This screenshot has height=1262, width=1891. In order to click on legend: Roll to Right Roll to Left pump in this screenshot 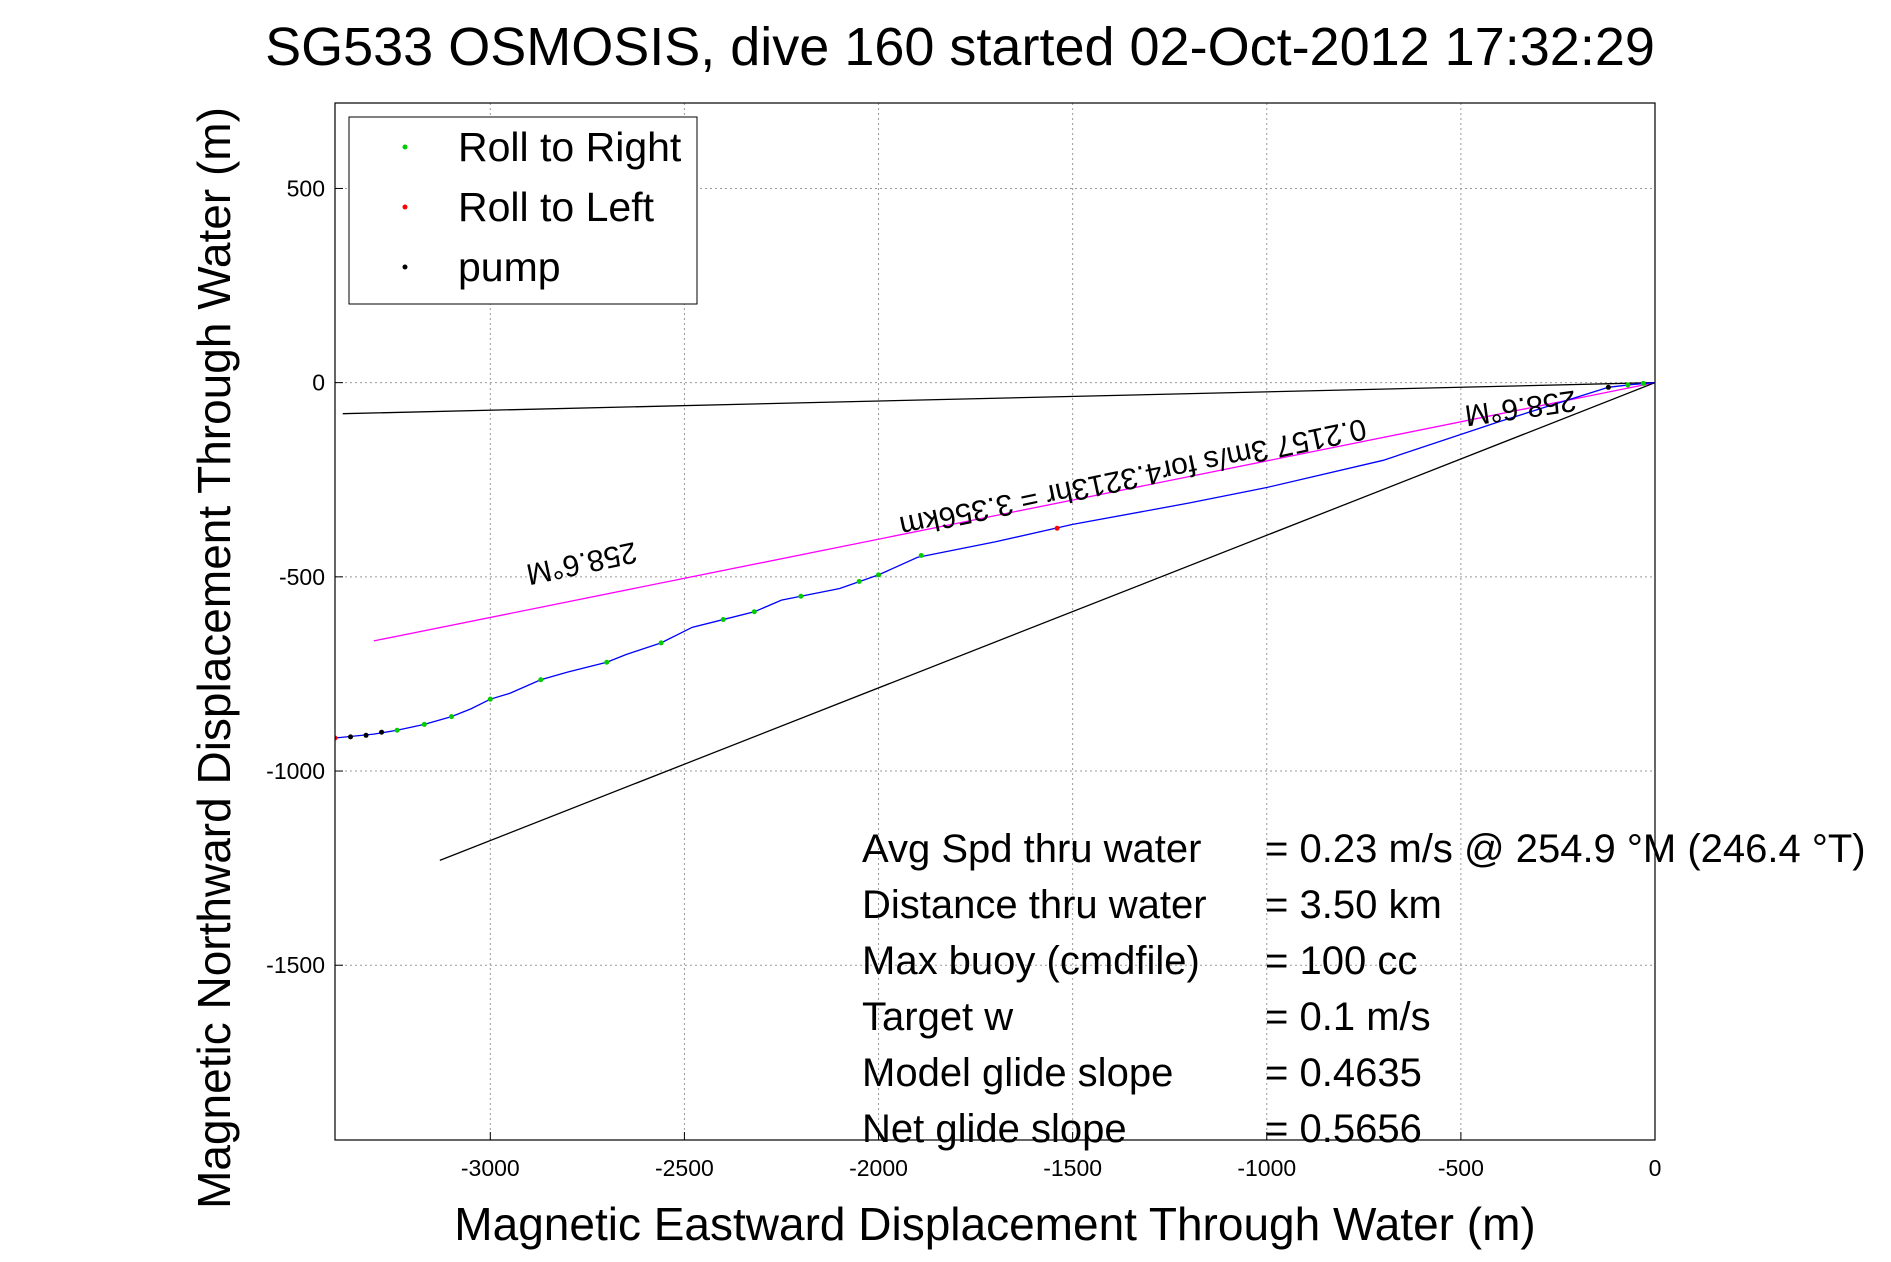, I will do `click(523, 210)`.